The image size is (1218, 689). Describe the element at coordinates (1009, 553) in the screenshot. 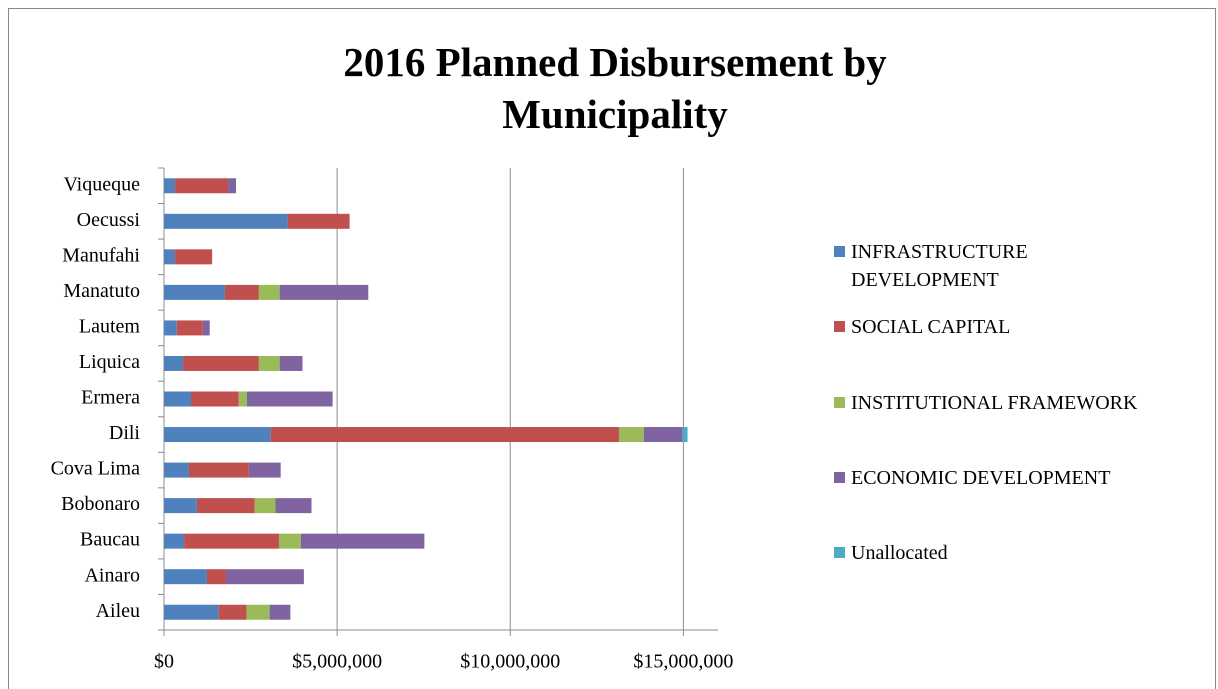

I see `legend-item: Unallocated` at that location.